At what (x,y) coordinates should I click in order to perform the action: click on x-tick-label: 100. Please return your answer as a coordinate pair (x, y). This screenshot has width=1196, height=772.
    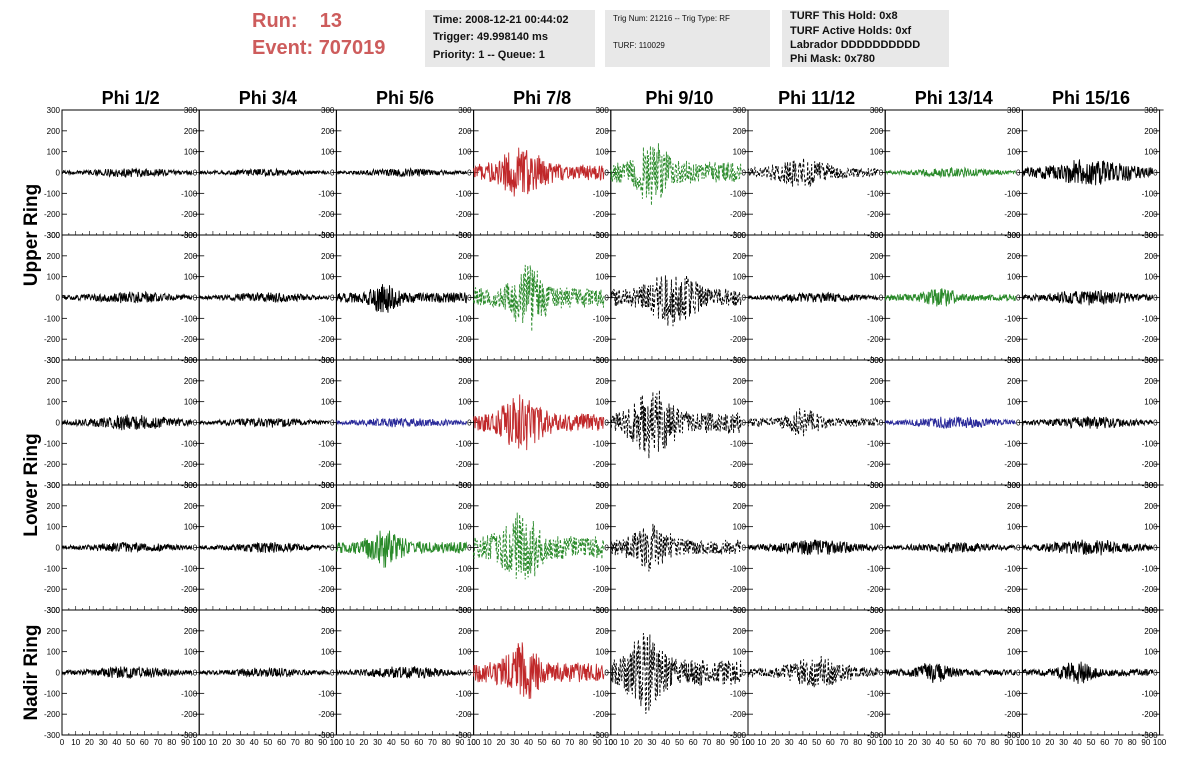
    Looking at the image, I should click on (1023, 742).